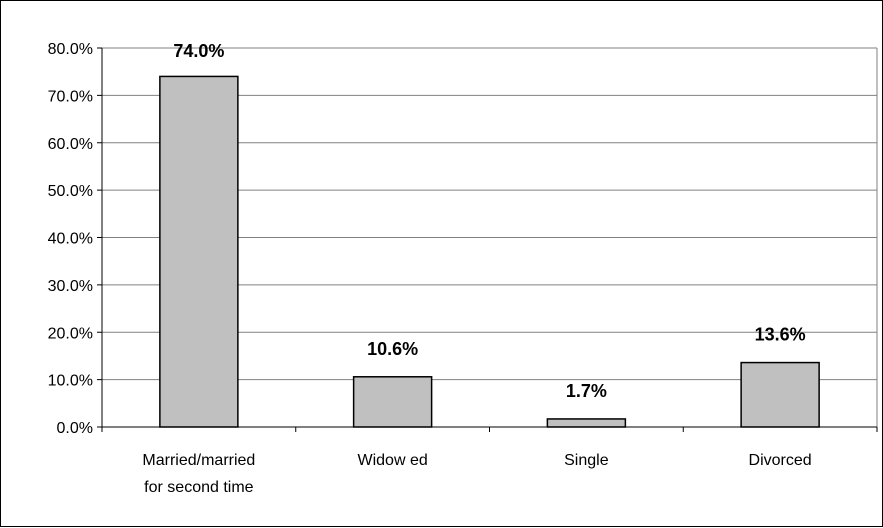  I want to click on y-tick-label: 30.0%, so click(70, 286).